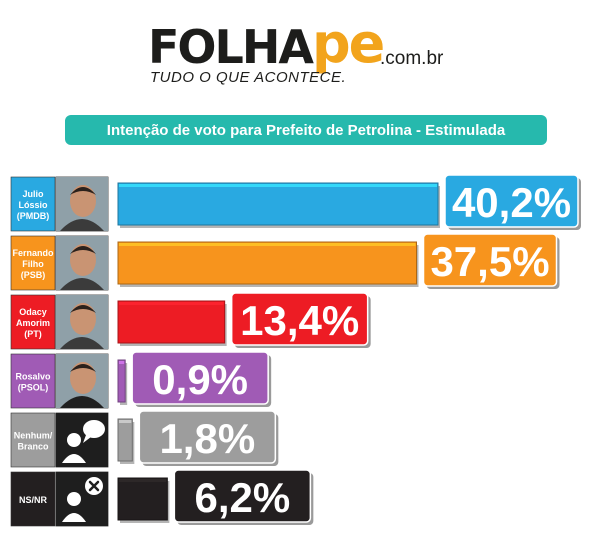  What do you see at coordinates (33, 388) in the screenshot?
I see `category-label: (PSOL)` at bounding box center [33, 388].